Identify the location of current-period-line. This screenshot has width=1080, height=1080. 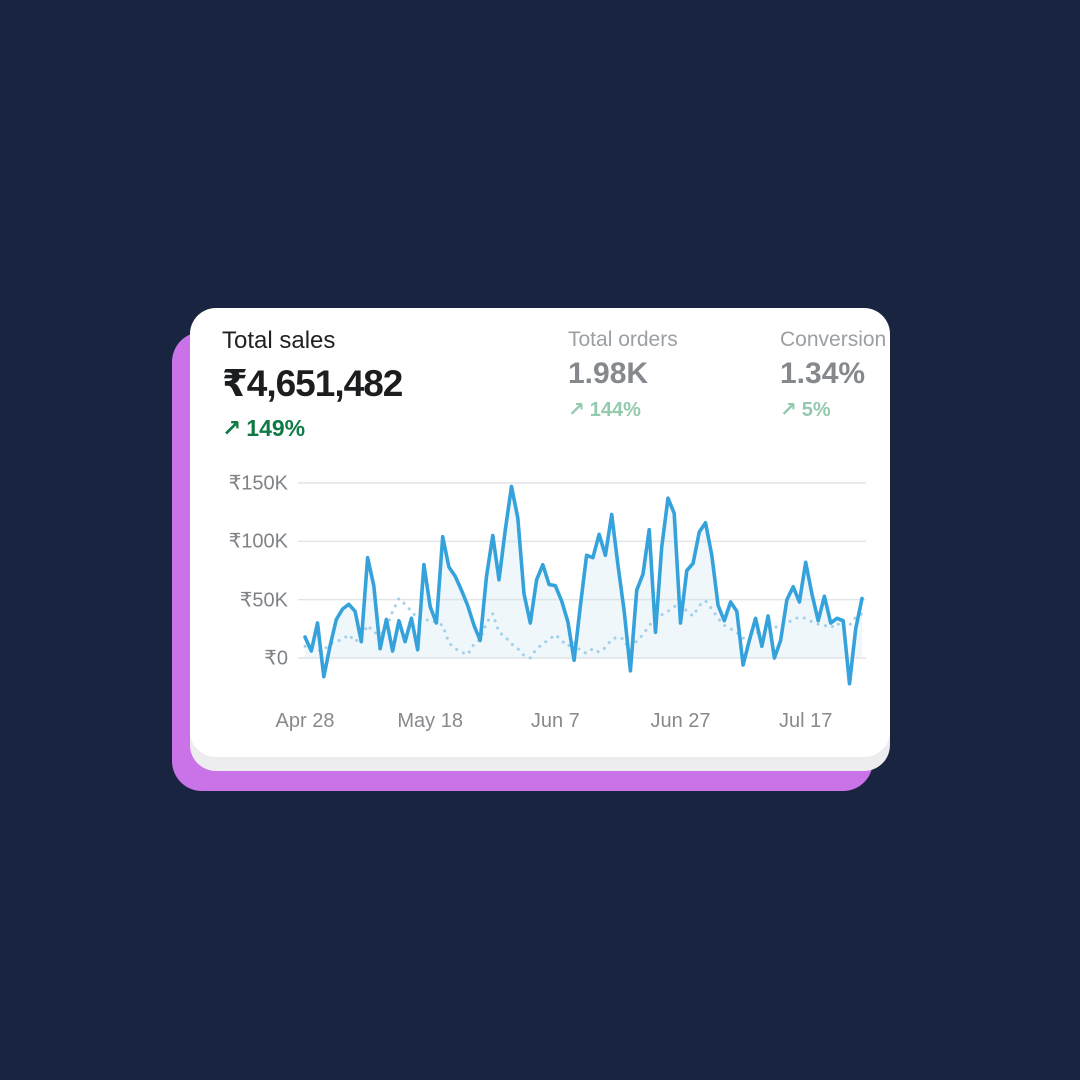
(583, 585).